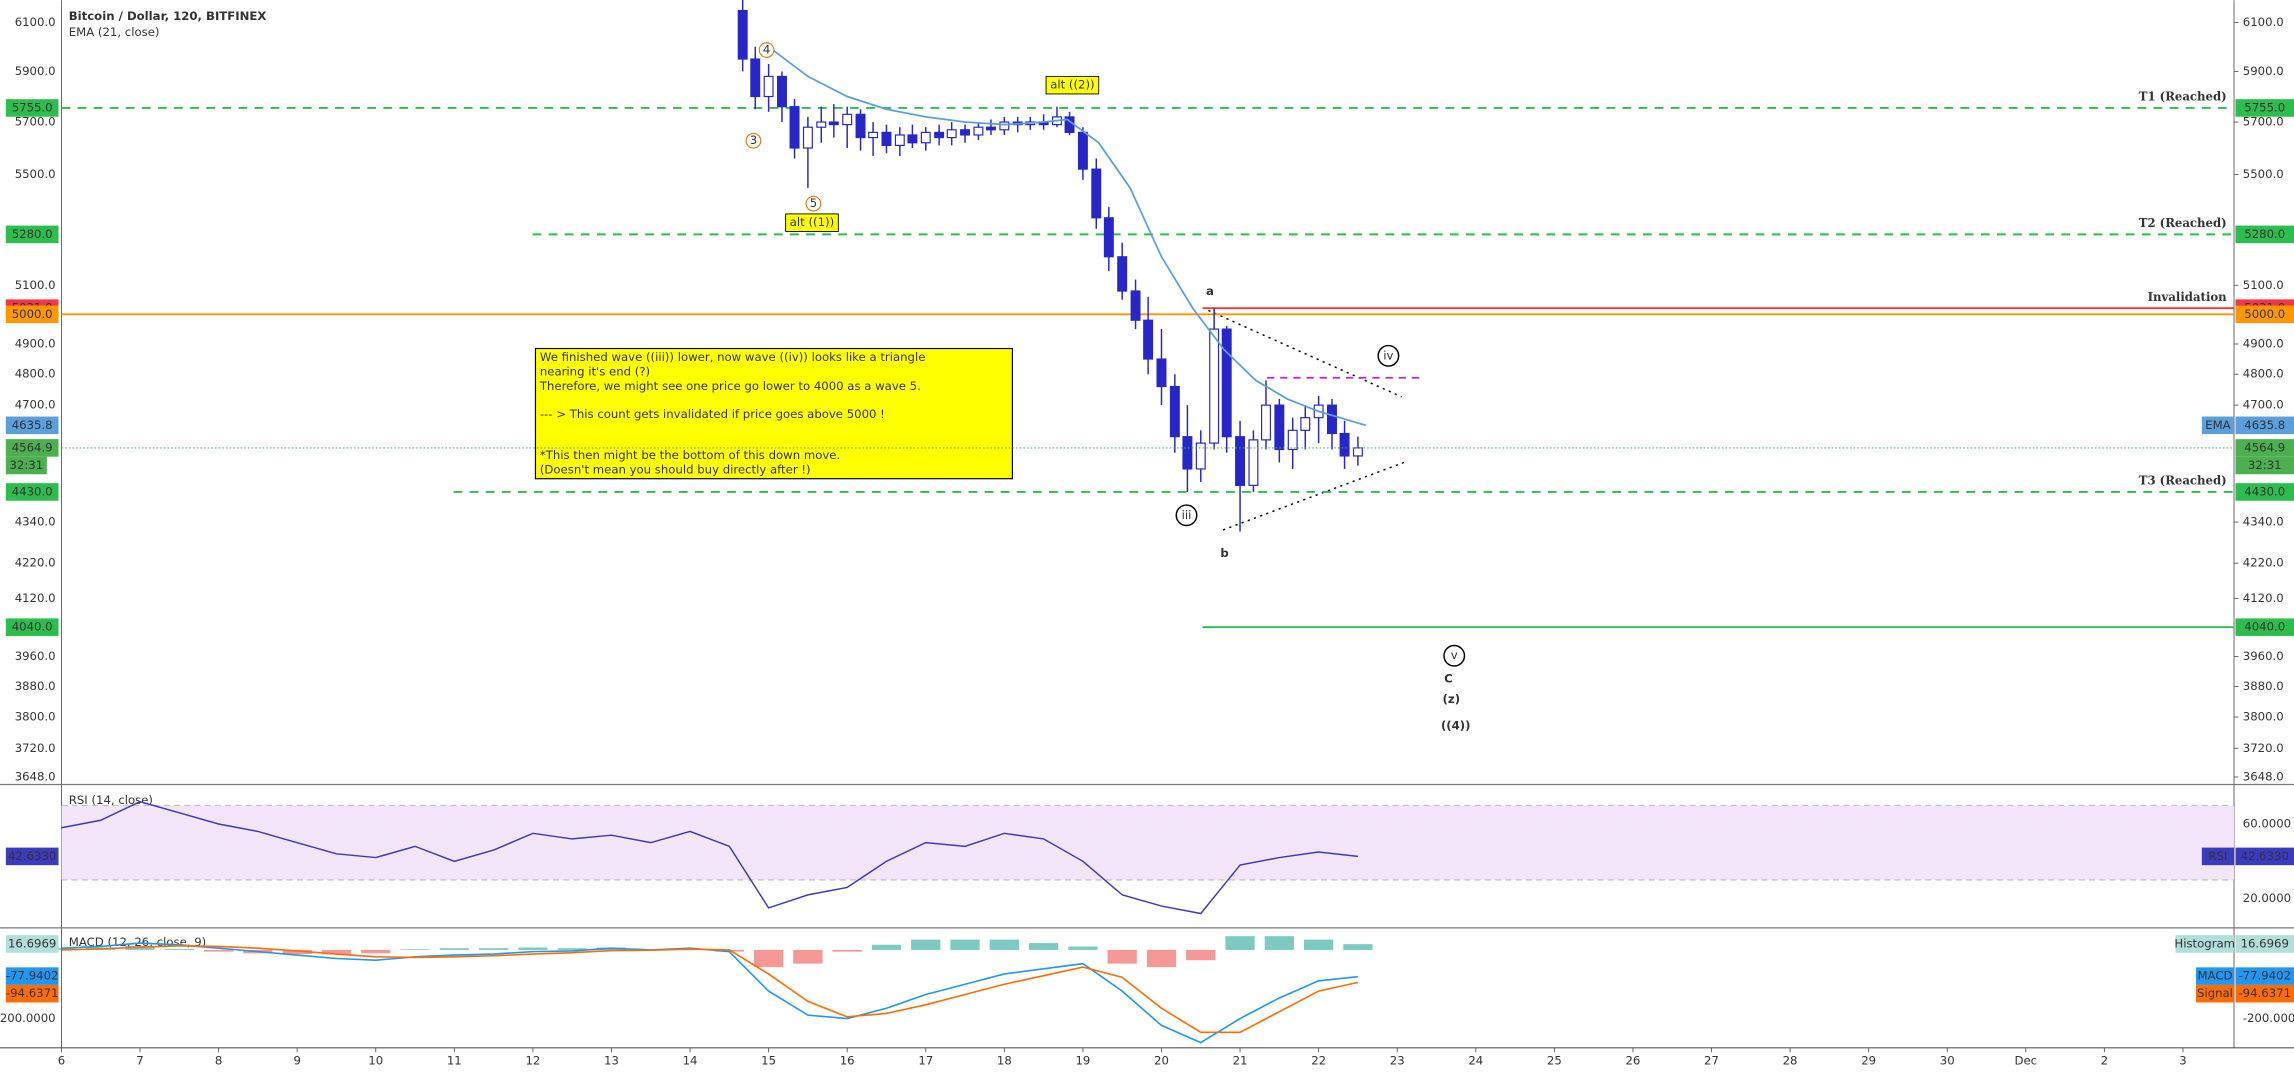 The image size is (2294, 1077). Describe the element at coordinates (812, 222) in the screenshot. I see `wave-label: alt ((1))` at that location.